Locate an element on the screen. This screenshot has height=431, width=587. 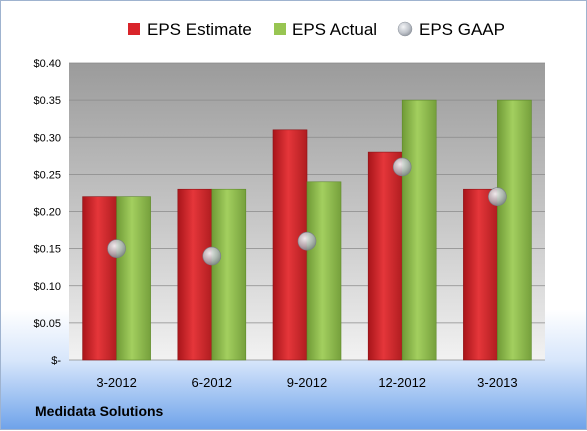
legend-label-actual: EPS Actual is located at coordinates (334, 29).